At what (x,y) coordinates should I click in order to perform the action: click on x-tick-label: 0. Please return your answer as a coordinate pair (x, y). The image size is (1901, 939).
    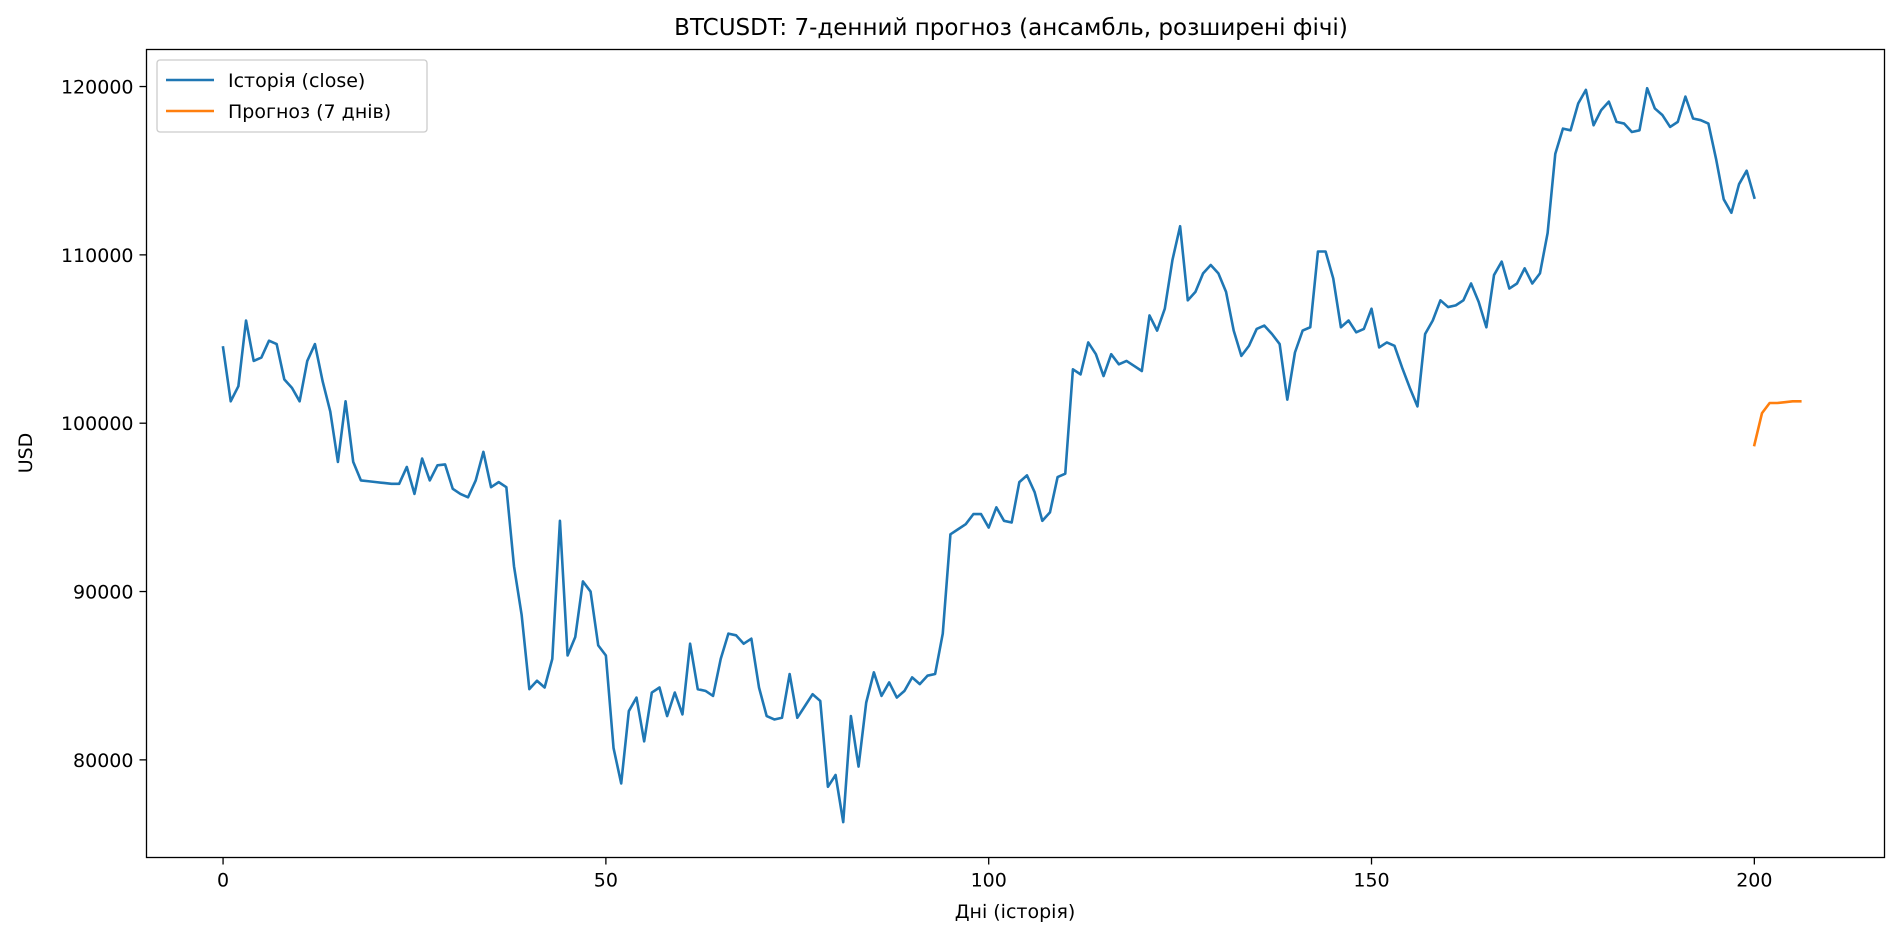
    Looking at the image, I should click on (223, 881).